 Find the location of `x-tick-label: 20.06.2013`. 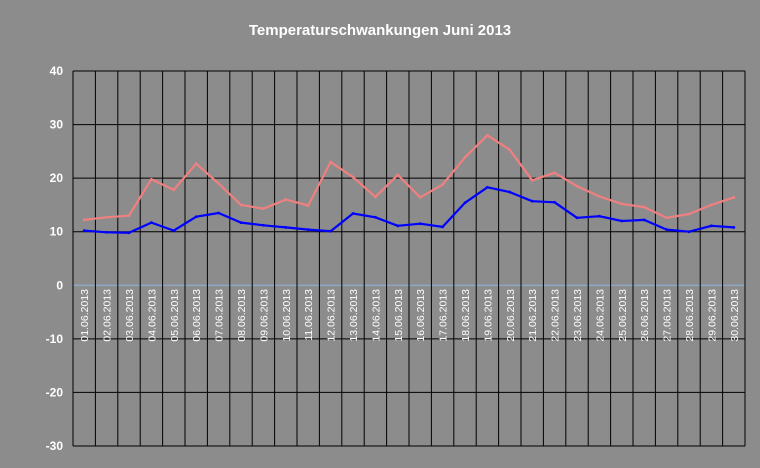

x-tick-label: 20.06.2013 is located at coordinates (511, 315).